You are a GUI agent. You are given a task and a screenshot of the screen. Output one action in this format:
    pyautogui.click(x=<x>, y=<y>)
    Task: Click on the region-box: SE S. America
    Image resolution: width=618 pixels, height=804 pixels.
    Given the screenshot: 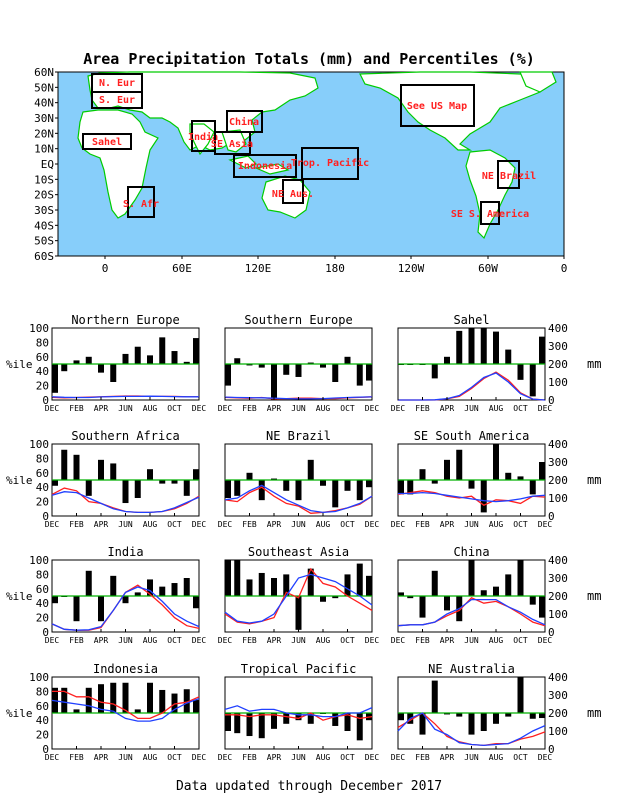 What is the action you would take?
    pyautogui.click(x=490, y=213)
    